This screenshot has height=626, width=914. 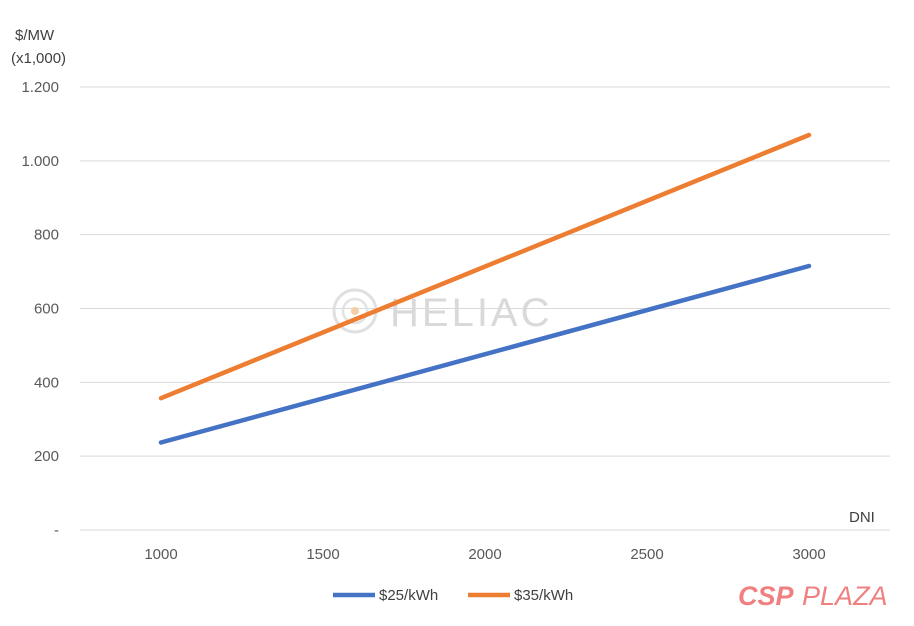 I want to click on x-tick-label: 3000, so click(x=808, y=554).